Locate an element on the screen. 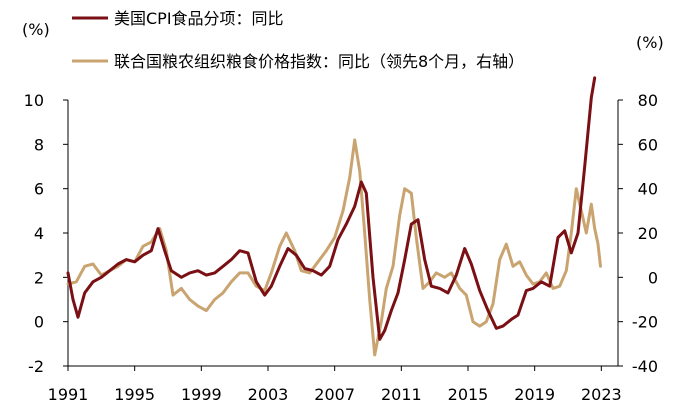 This screenshot has width=682, height=413. left-y-ticks: -2 0 2 4 6 8 10 is located at coordinates (46, 233).